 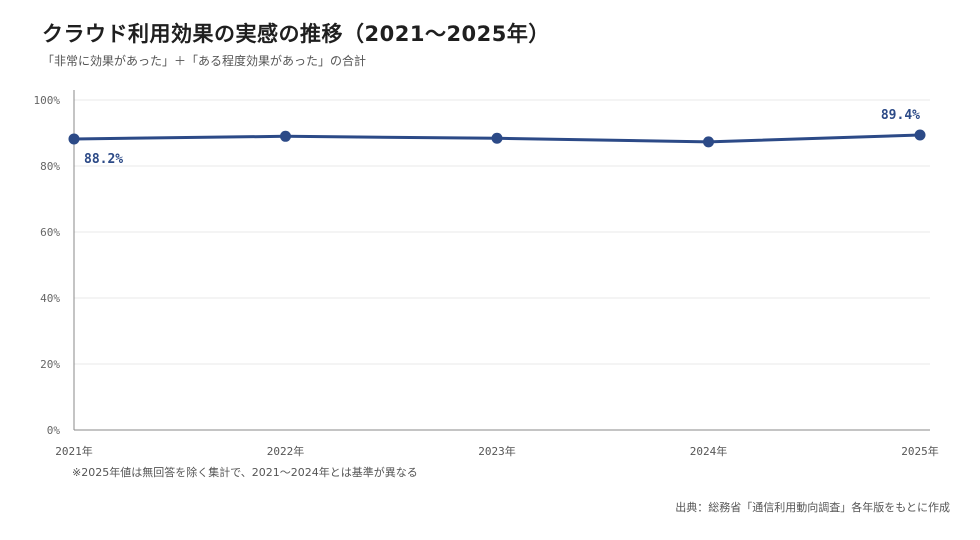 What do you see at coordinates (812, 507) in the screenshot?
I see `chart-source: 出典：総務省「通信利用動向調査」各年版をもとに作成` at bounding box center [812, 507].